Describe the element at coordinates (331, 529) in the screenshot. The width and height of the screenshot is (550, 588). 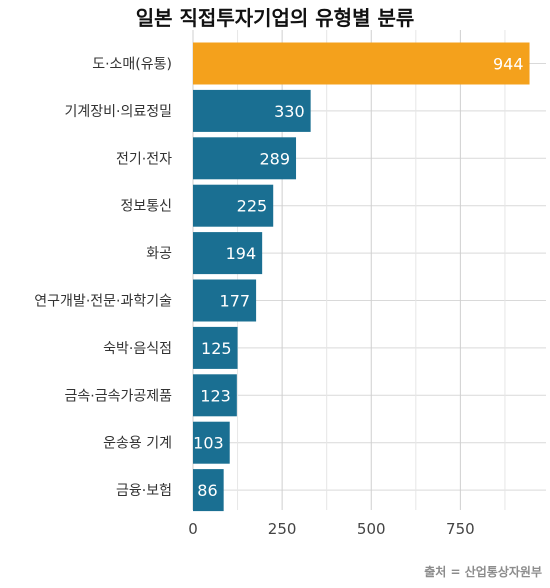
I see `x-axis-tick-labels: 0 250 500 750` at that location.